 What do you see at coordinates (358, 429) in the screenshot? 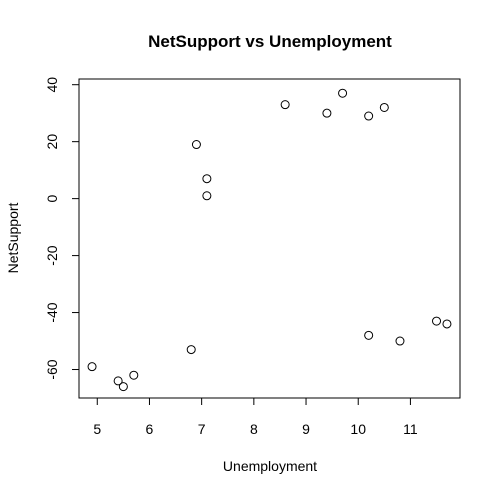
I see `x-tick-label: 10` at bounding box center [358, 429].